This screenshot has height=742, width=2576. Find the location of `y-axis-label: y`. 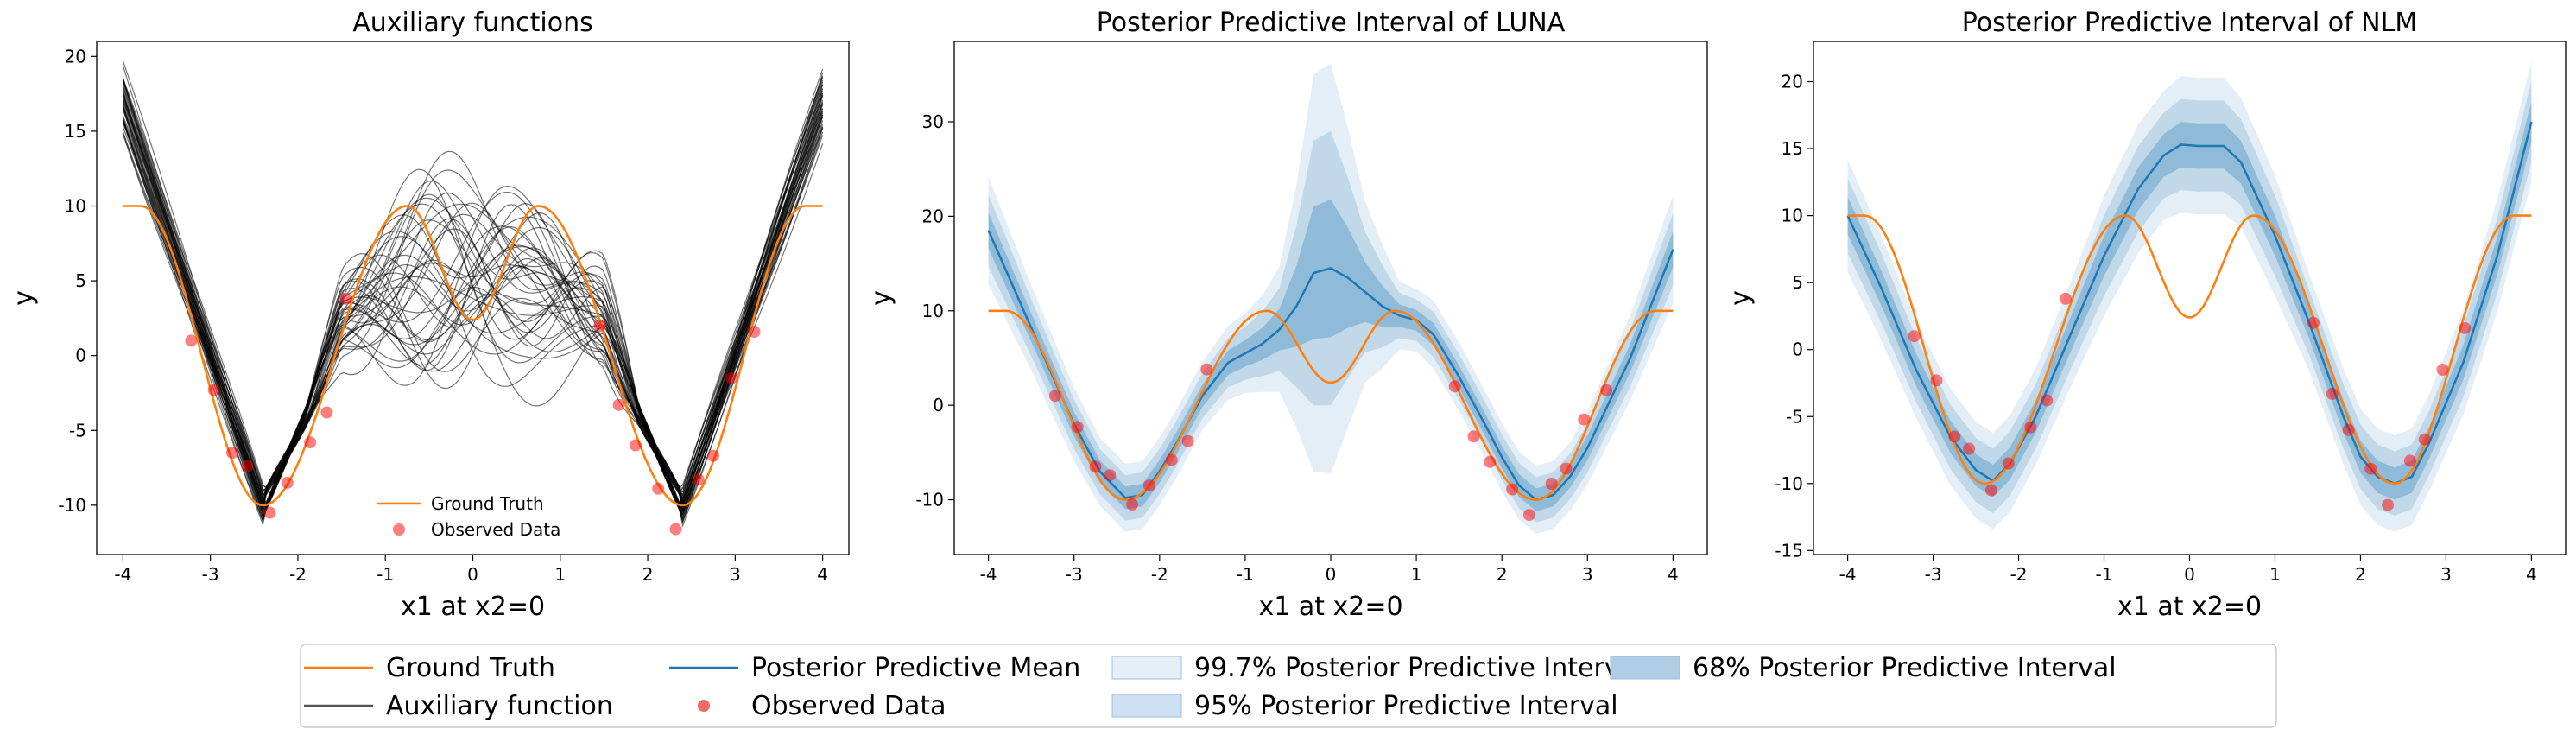

y-axis-label: y is located at coordinates (24, 298).